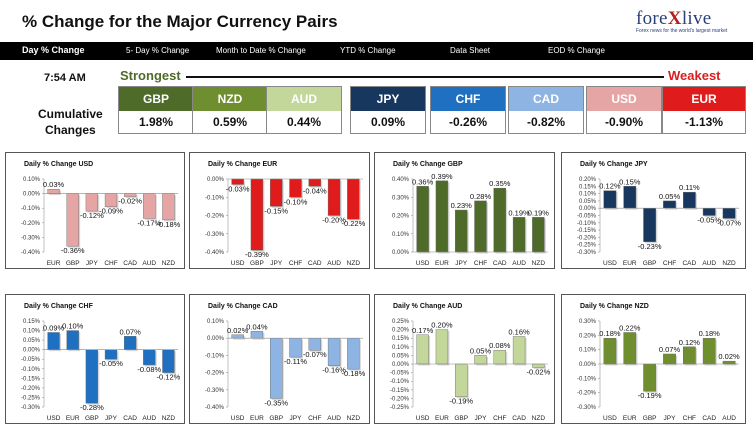  What do you see at coordinates (401, 198) in the screenshot?
I see `y-tick-label: 0.30%` at bounding box center [401, 198].